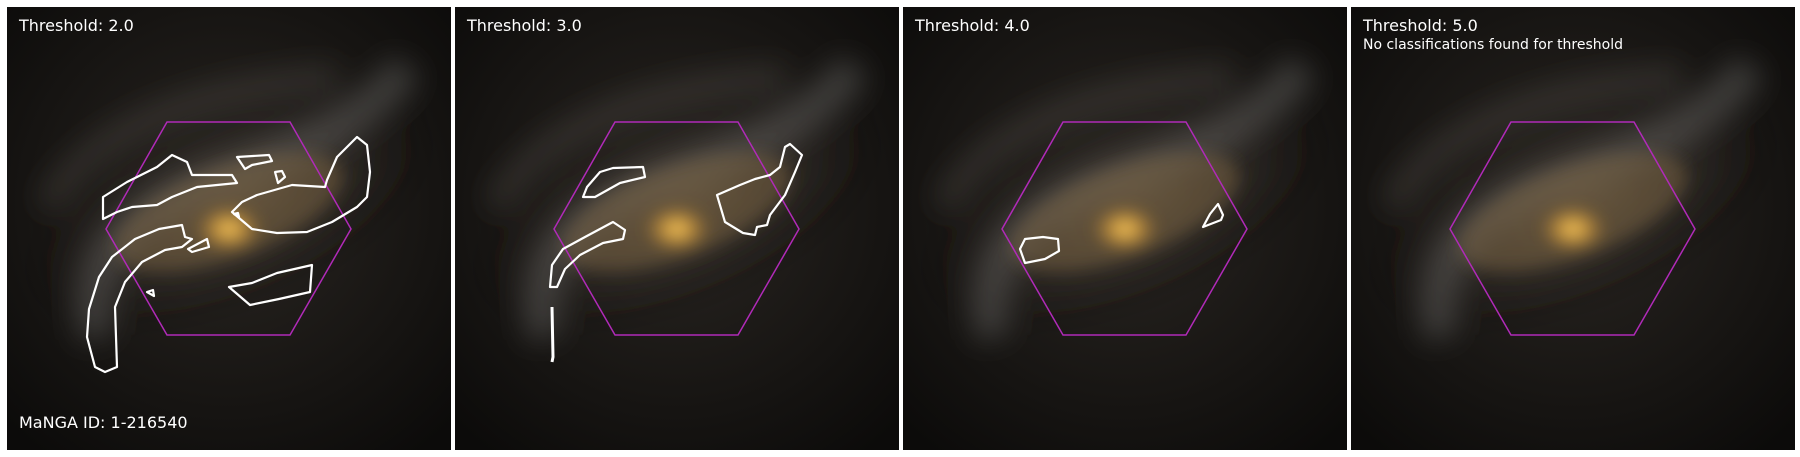 Image resolution: width=1800 pixels, height=457 pixels. What do you see at coordinates (1420, 25) in the screenshot?
I see `threshold-title: Threshold: 5.0` at bounding box center [1420, 25].